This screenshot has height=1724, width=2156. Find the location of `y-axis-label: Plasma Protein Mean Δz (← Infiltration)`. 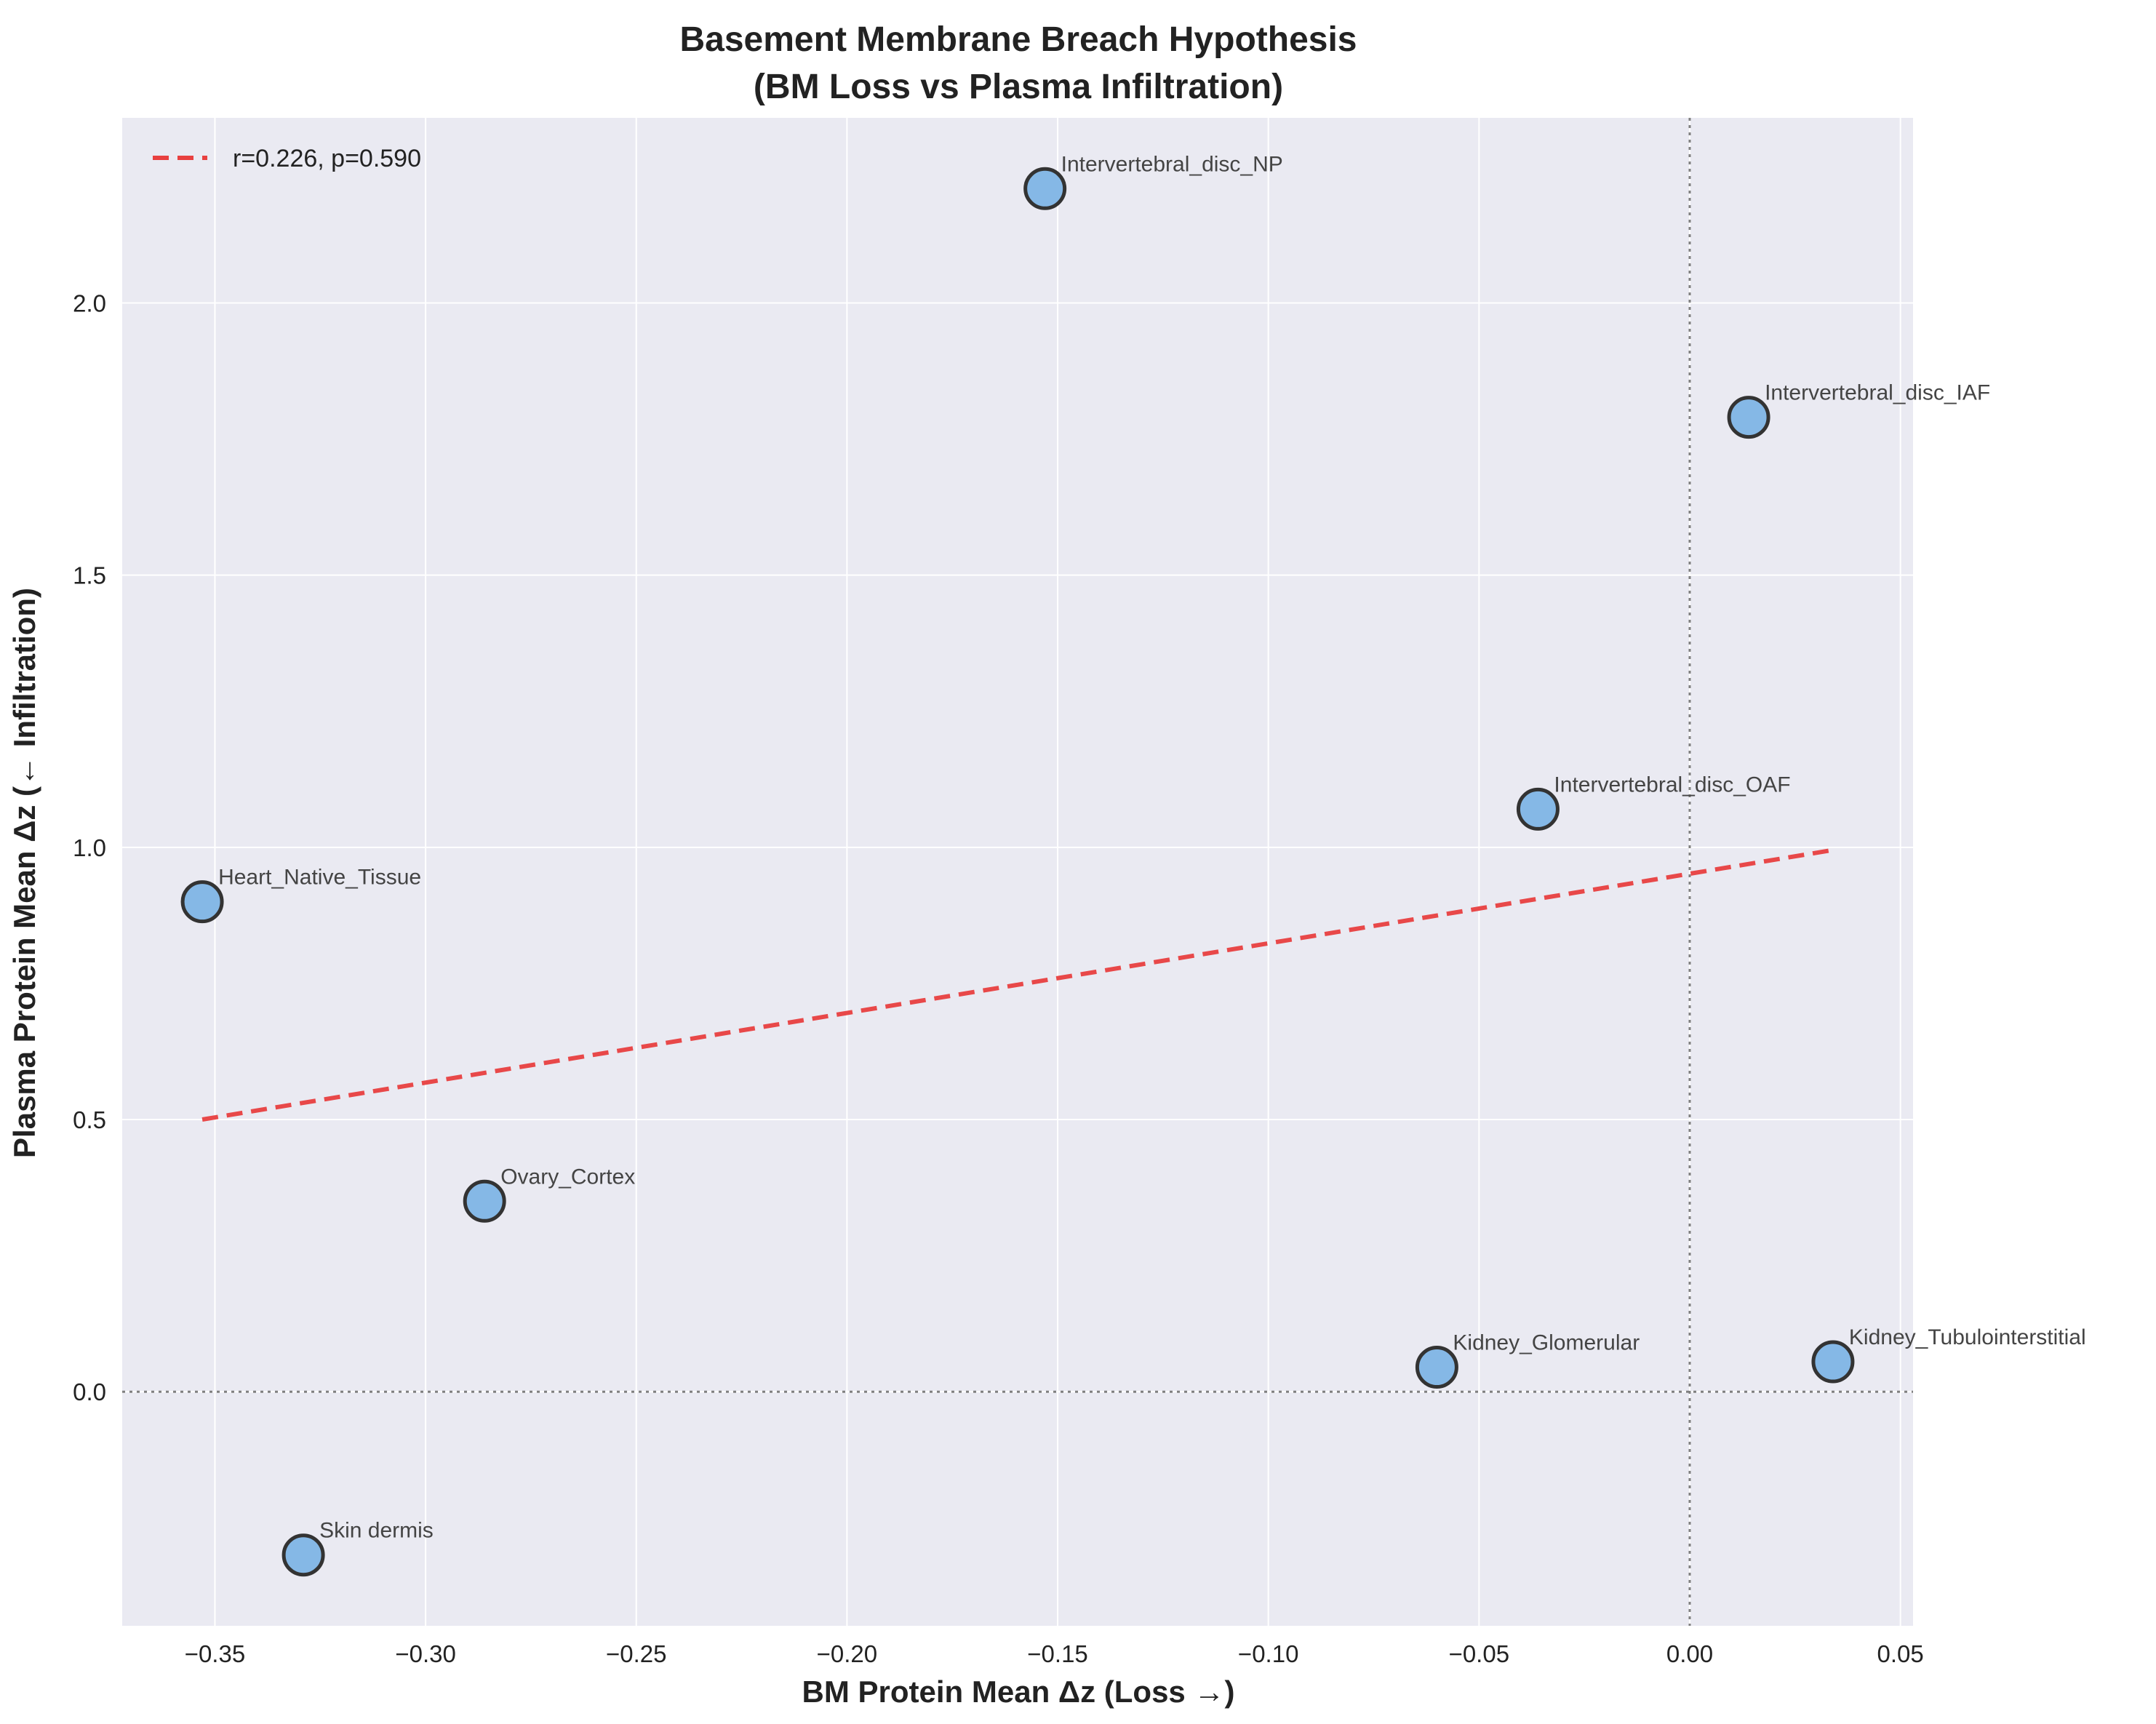

y-axis-label: Plasma Protein Mean Δz (← Infiltration) is located at coordinates (24, 873).